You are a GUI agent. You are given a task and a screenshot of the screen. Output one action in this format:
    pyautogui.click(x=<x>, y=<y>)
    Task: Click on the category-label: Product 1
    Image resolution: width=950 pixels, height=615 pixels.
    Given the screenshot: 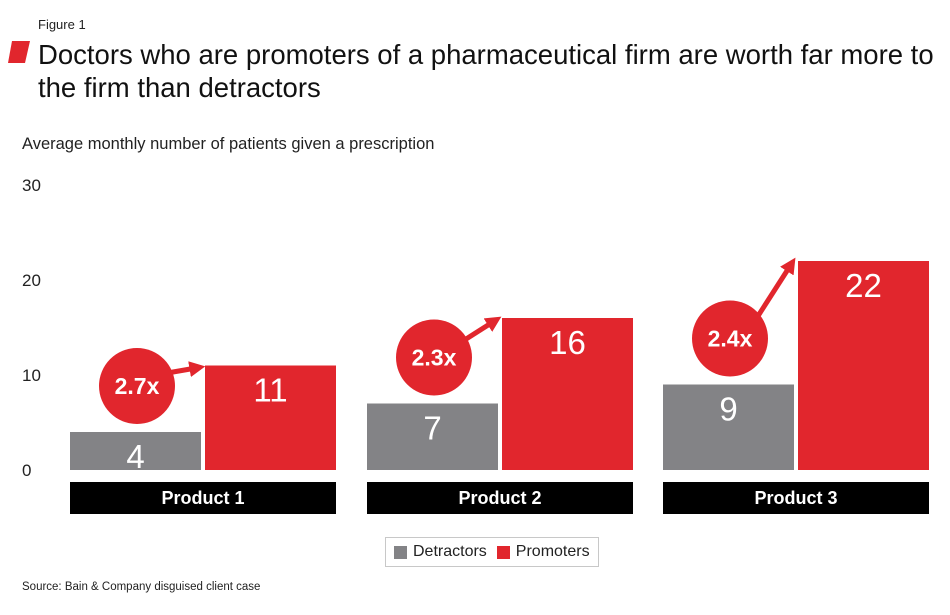 What is the action you would take?
    pyautogui.click(x=202, y=498)
    